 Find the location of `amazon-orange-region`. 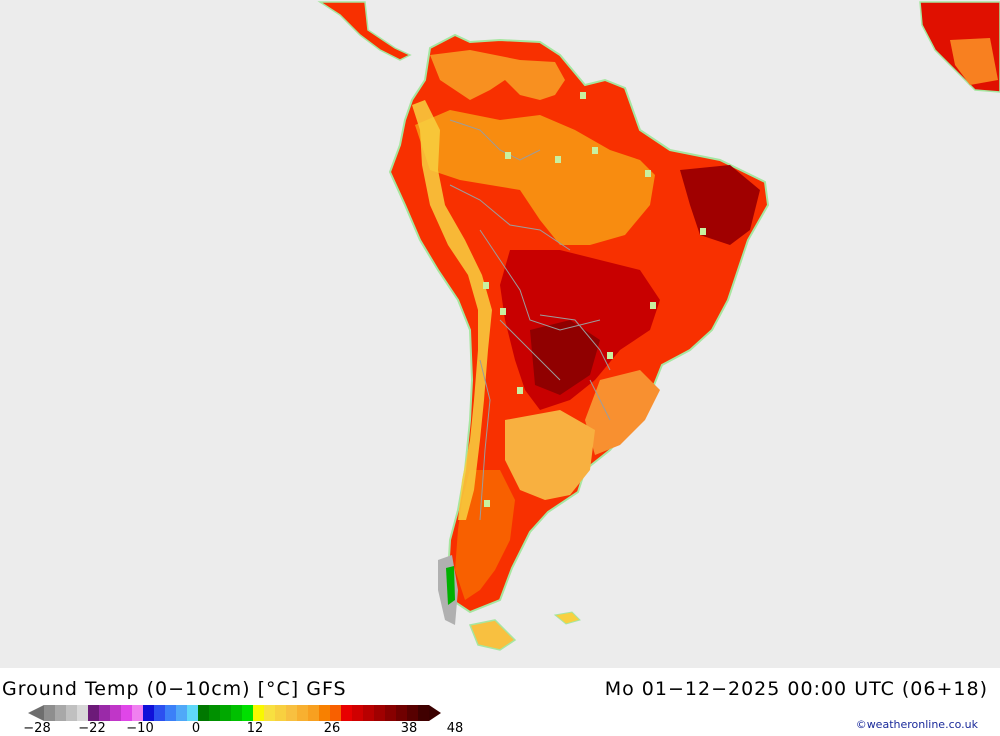

amazon-orange-region is located at coordinates (535, 177).